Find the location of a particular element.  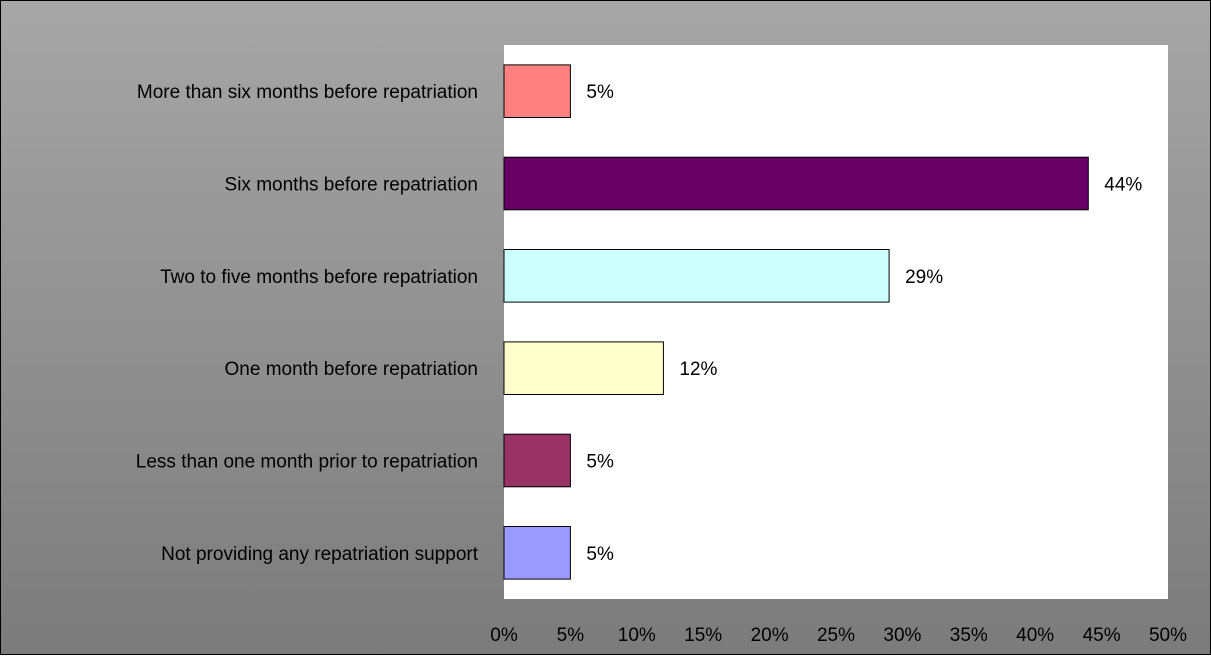

x-tick-label-1: 5% is located at coordinates (571, 635).